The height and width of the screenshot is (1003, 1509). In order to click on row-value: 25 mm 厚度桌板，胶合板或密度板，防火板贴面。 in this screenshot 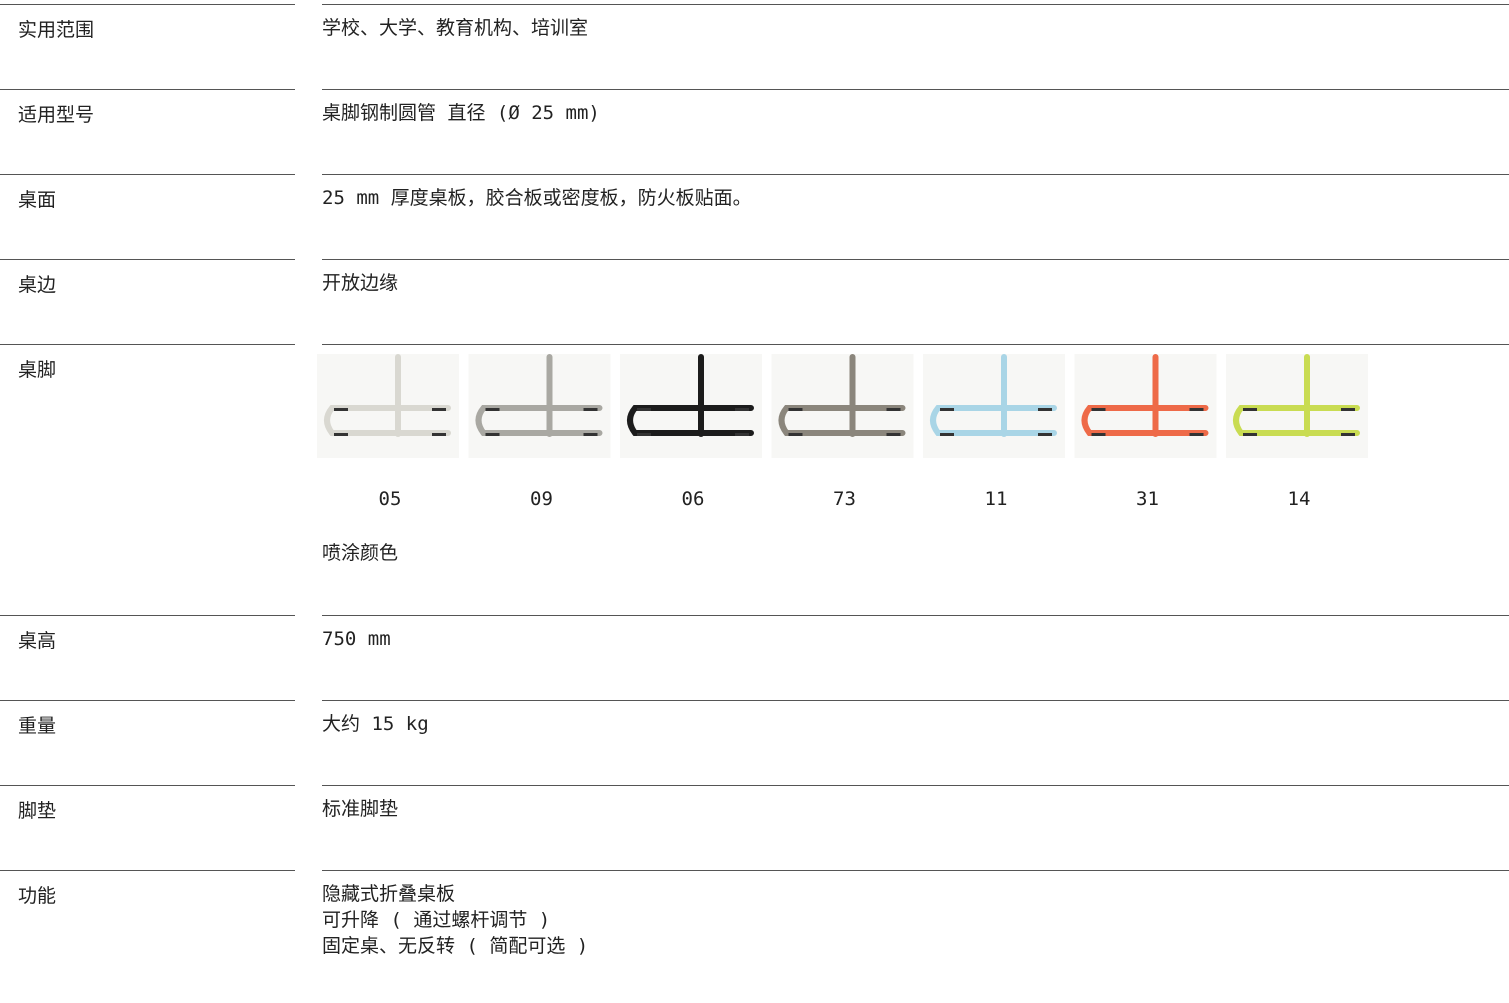, I will do `click(537, 198)`.